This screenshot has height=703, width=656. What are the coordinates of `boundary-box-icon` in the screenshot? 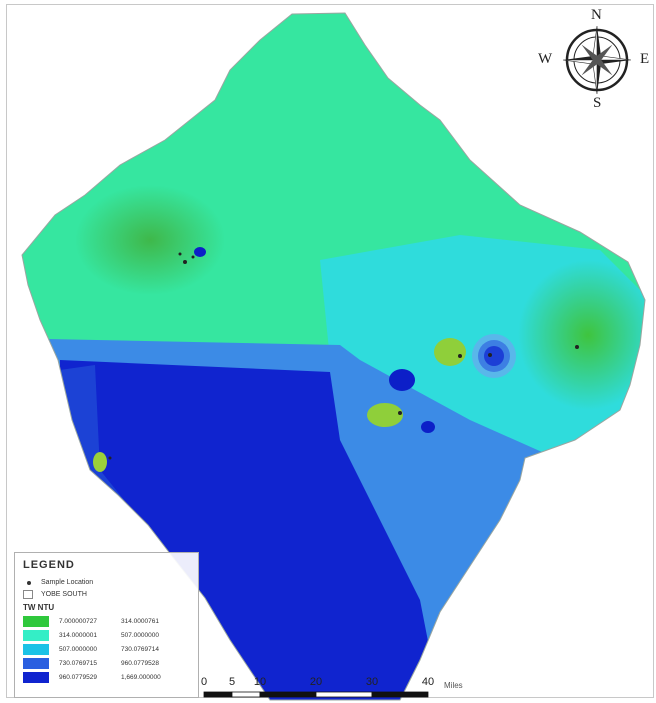 It's located at (28, 594).